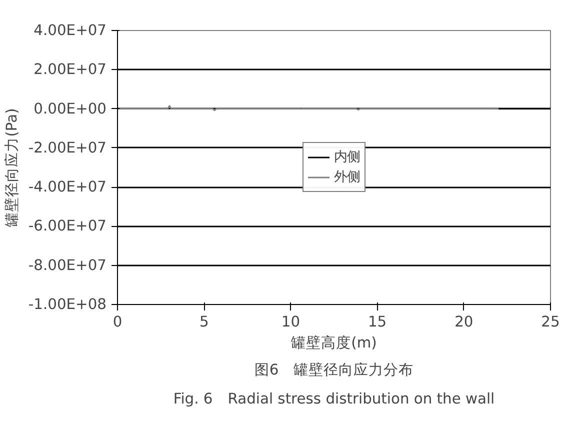  I want to click on x-axis-title: 罐壁高度(m), so click(334, 343).